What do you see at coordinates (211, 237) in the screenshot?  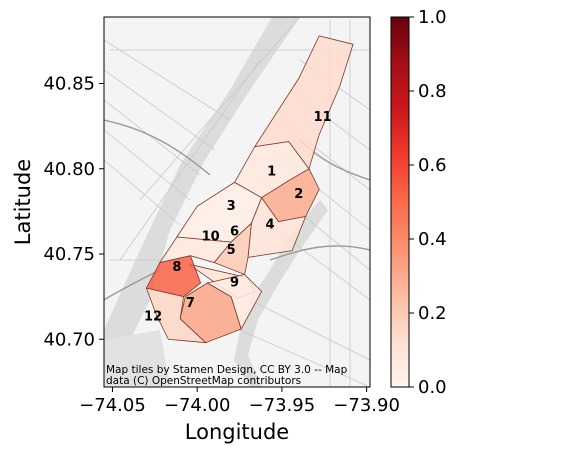 I see `zone-label-10: 10` at bounding box center [211, 237].